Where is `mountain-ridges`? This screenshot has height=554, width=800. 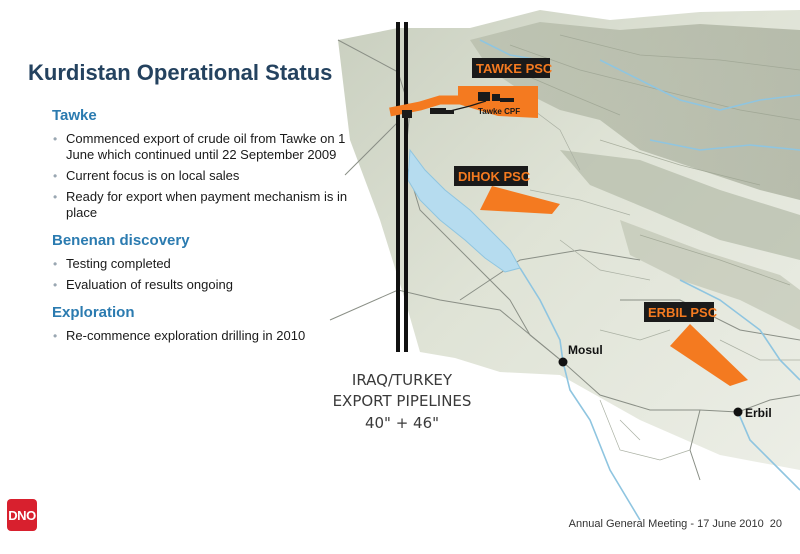 mountain-ridges is located at coordinates (635, 111).